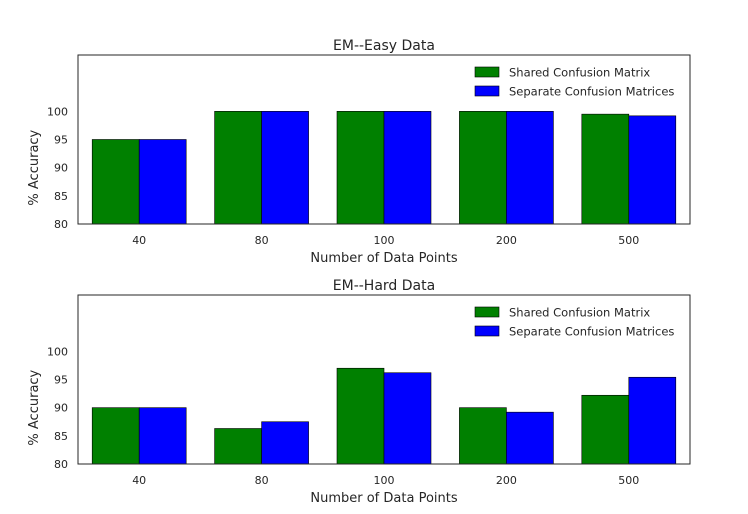 The height and width of the screenshot is (514, 748). I want to click on chart-title: EM--Hard Data, so click(384, 286).